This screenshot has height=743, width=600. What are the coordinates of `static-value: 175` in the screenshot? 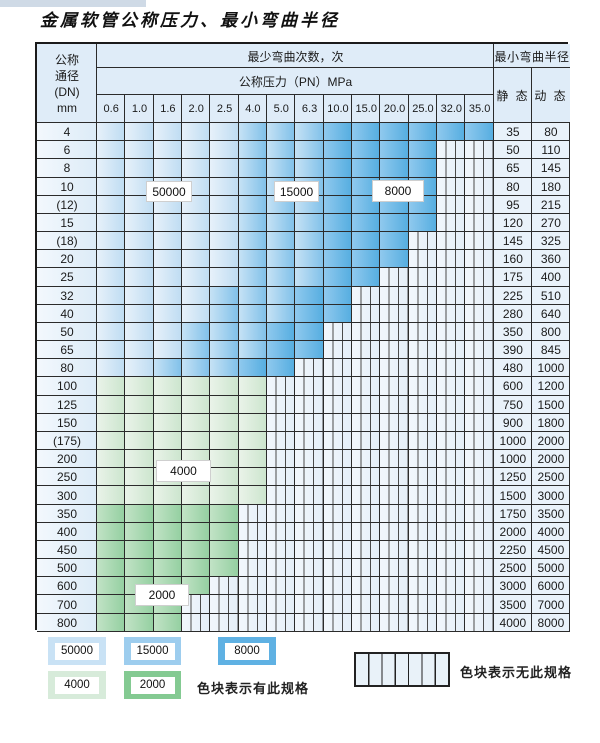 It's located at (512, 277).